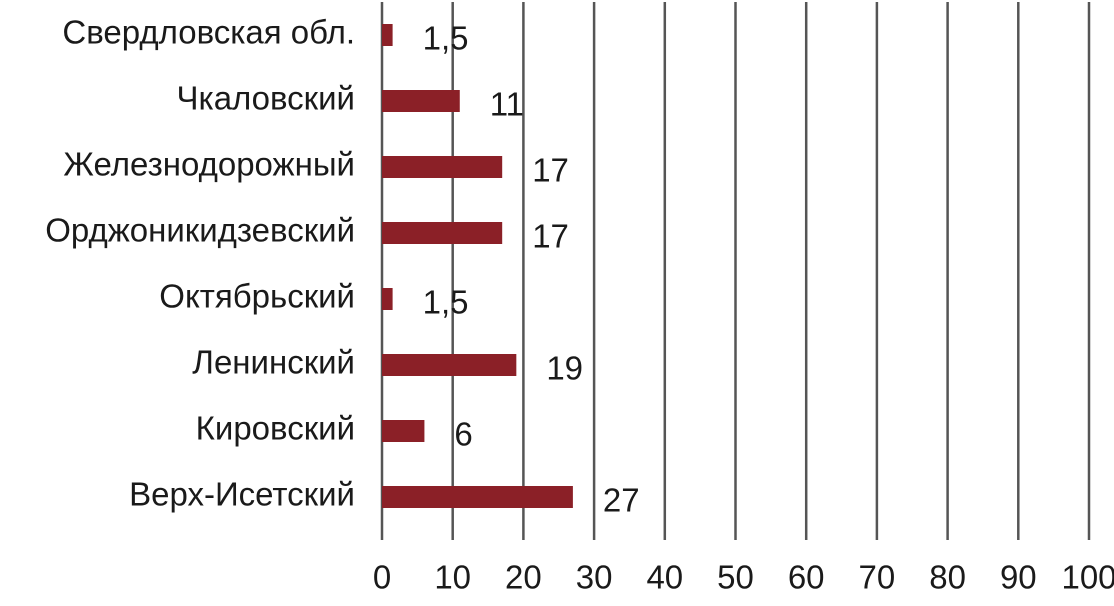  What do you see at coordinates (1018, 577) in the screenshot?
I see `x-tick-label: 90` at bounding box center [1018, 577].